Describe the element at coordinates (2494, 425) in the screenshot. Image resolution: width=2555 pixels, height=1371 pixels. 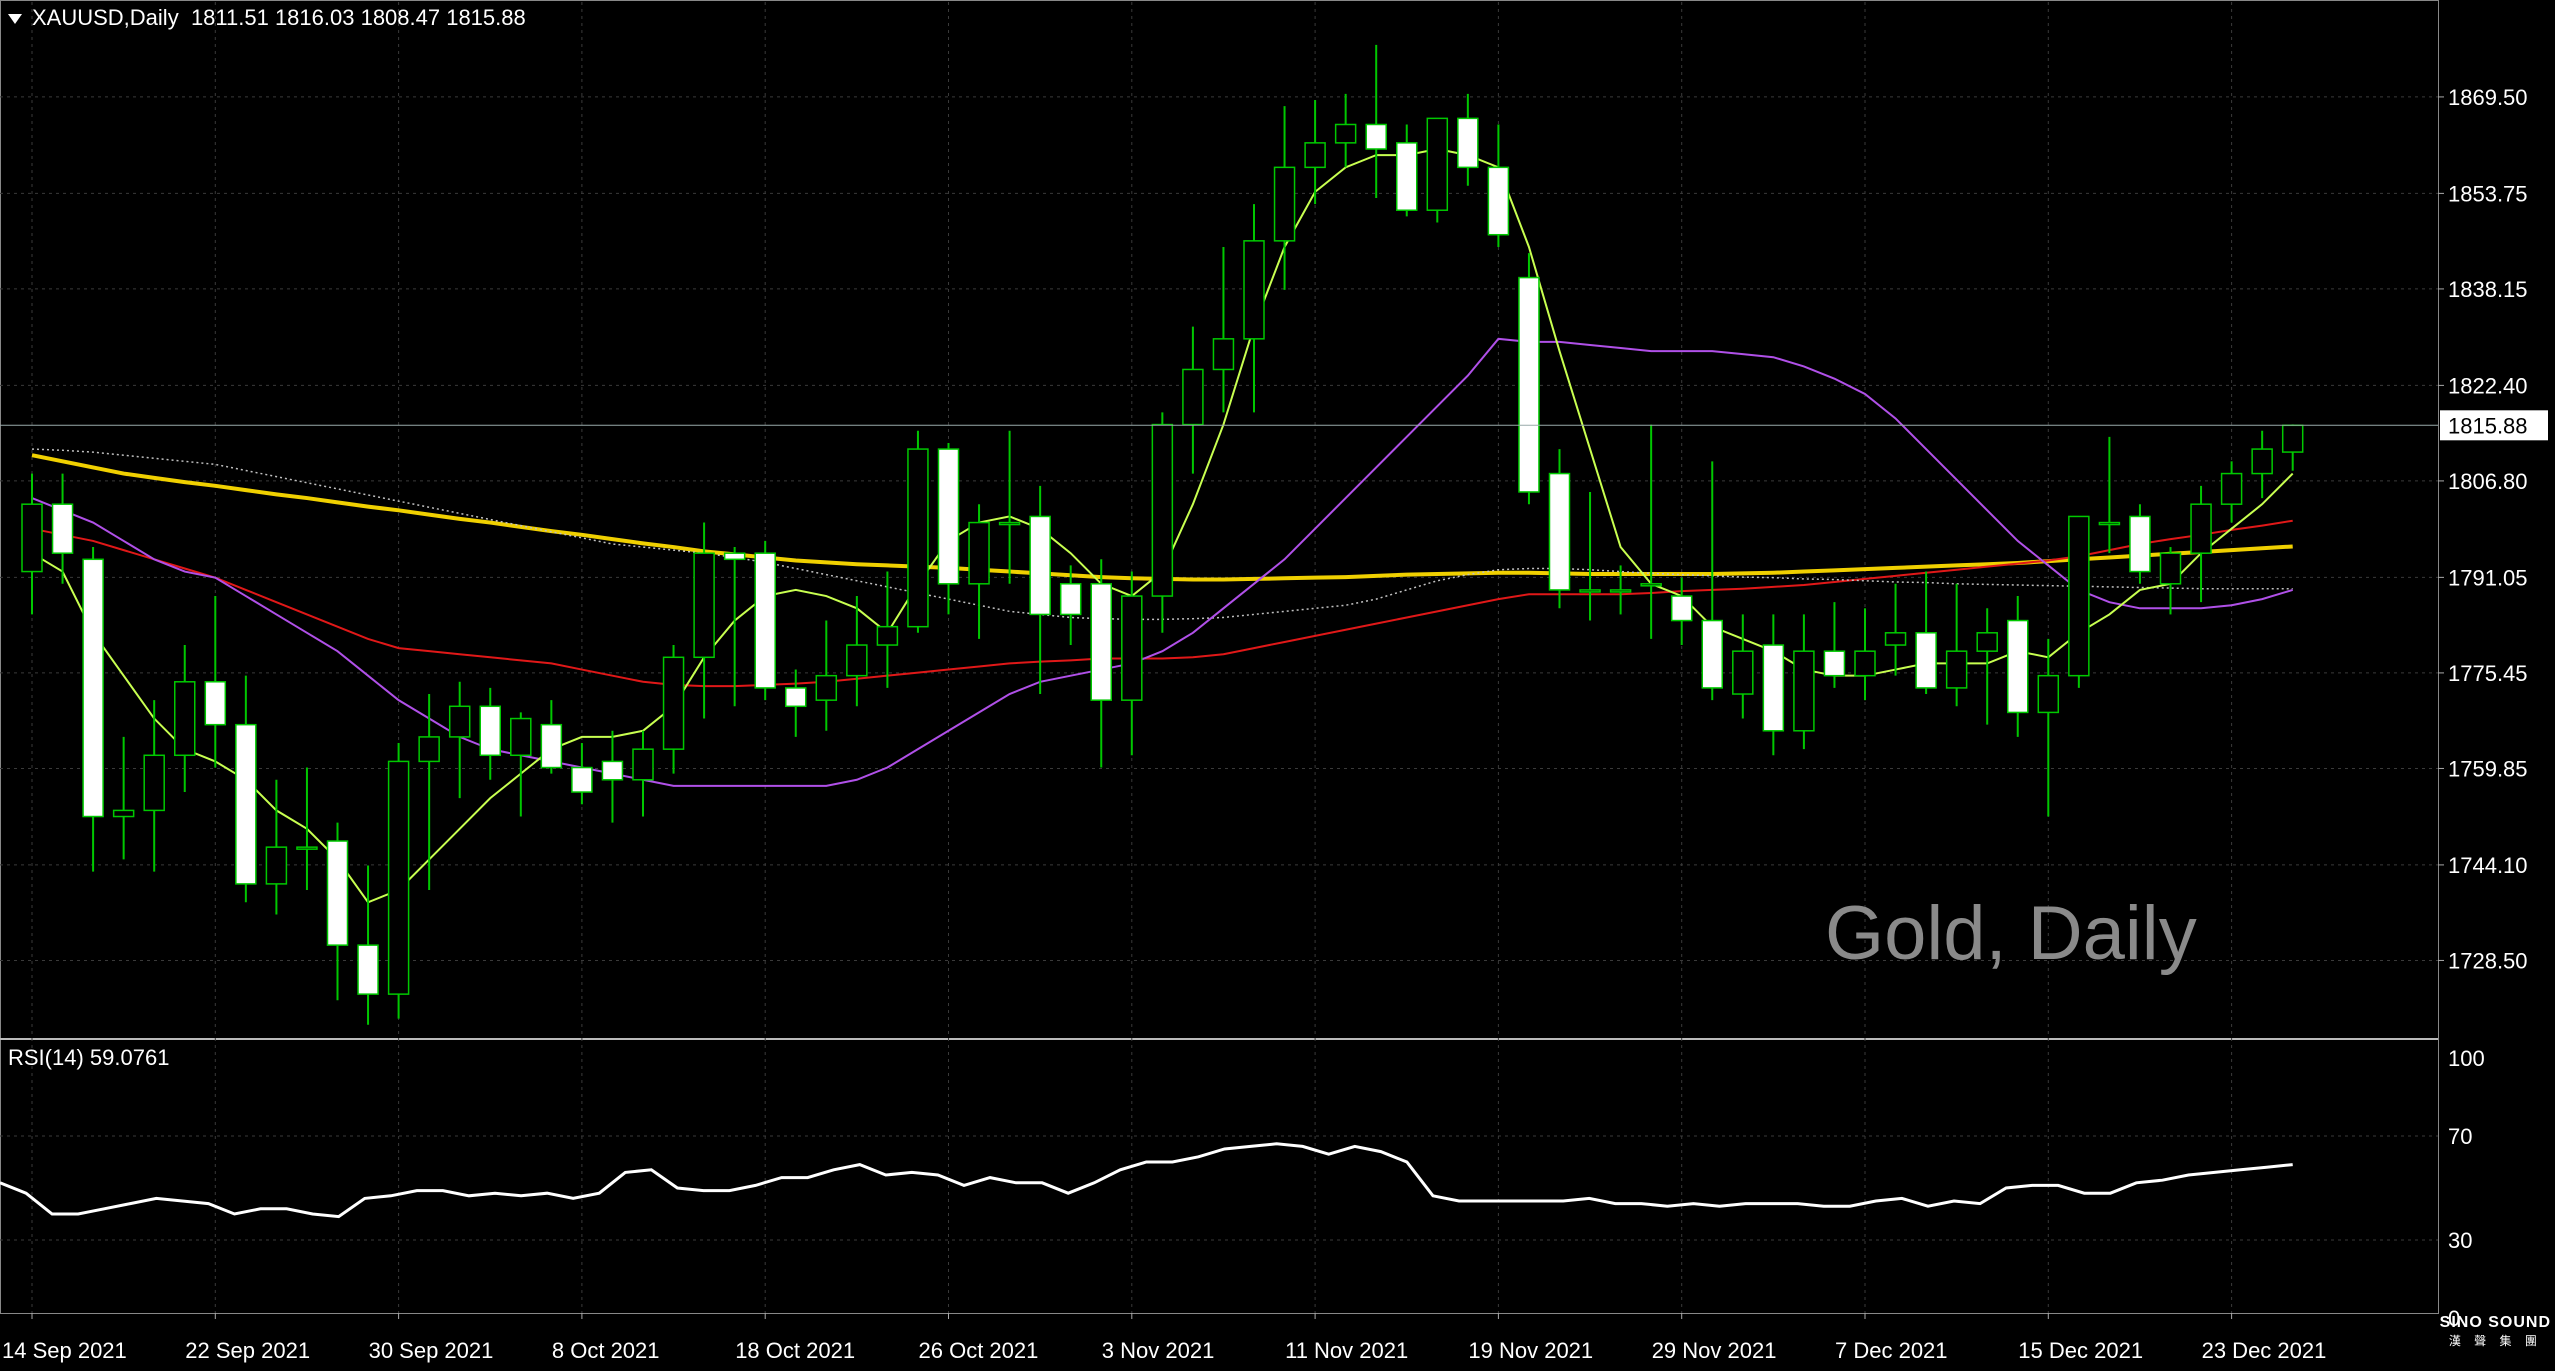
I see `current-price-tag` at that location.